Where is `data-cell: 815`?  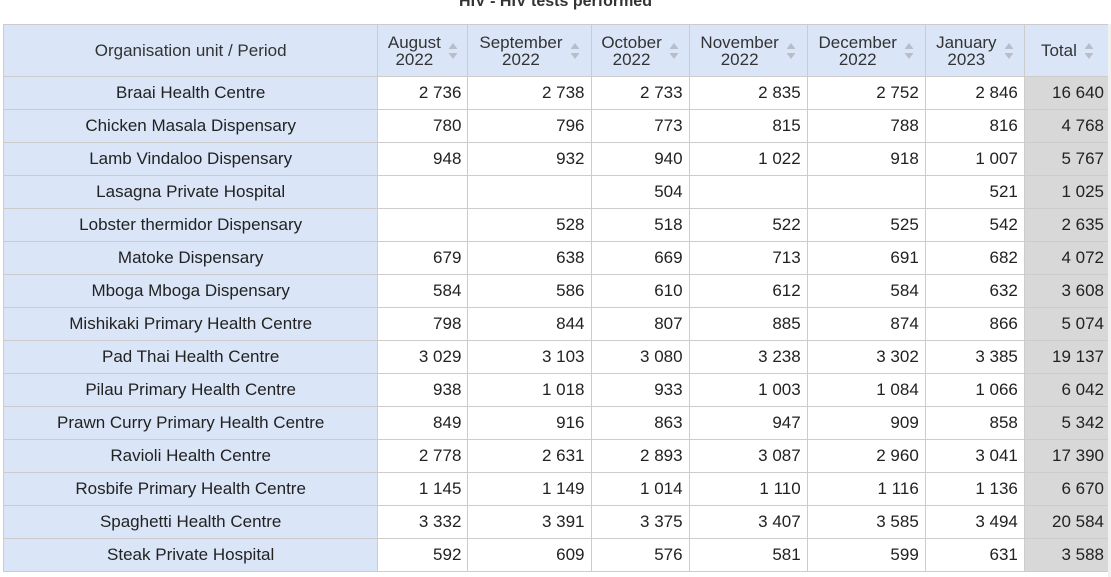 data-cell: 815 is located at coordinates (748, 126).